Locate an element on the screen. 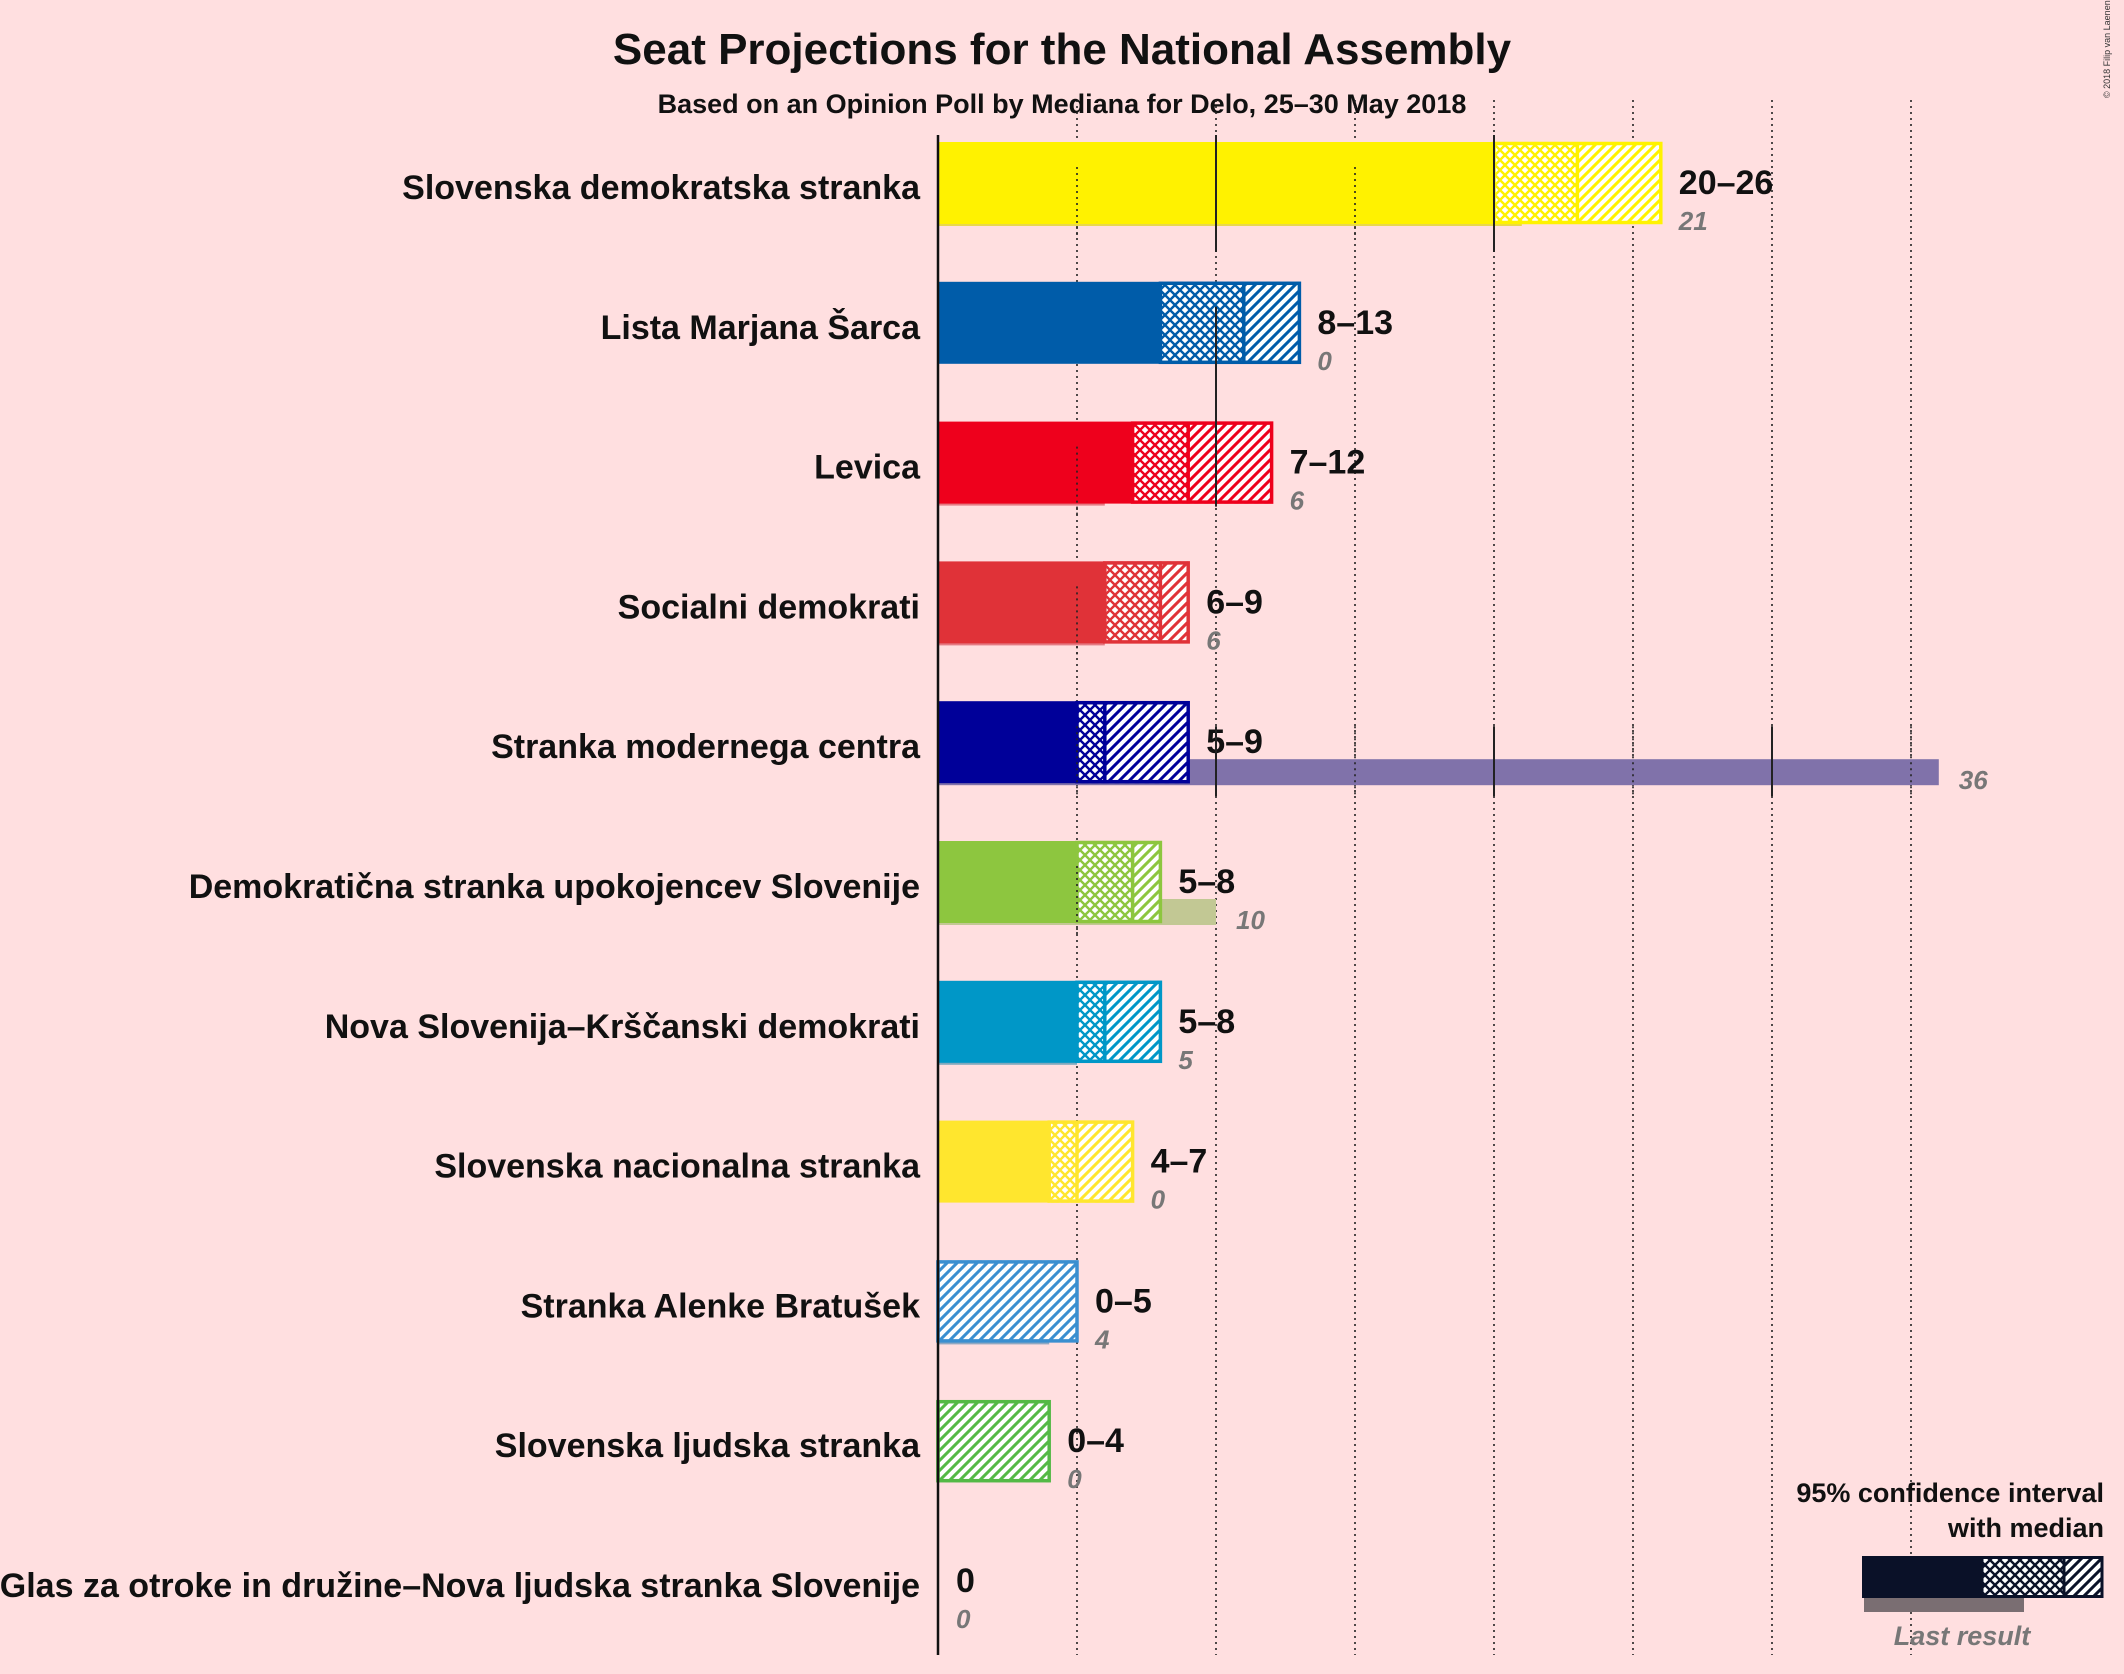 The width and height of the screenshot is (2124, 1674). legend-ci-line1: 95% confidence interval is located at coordinates (1950, 1493).